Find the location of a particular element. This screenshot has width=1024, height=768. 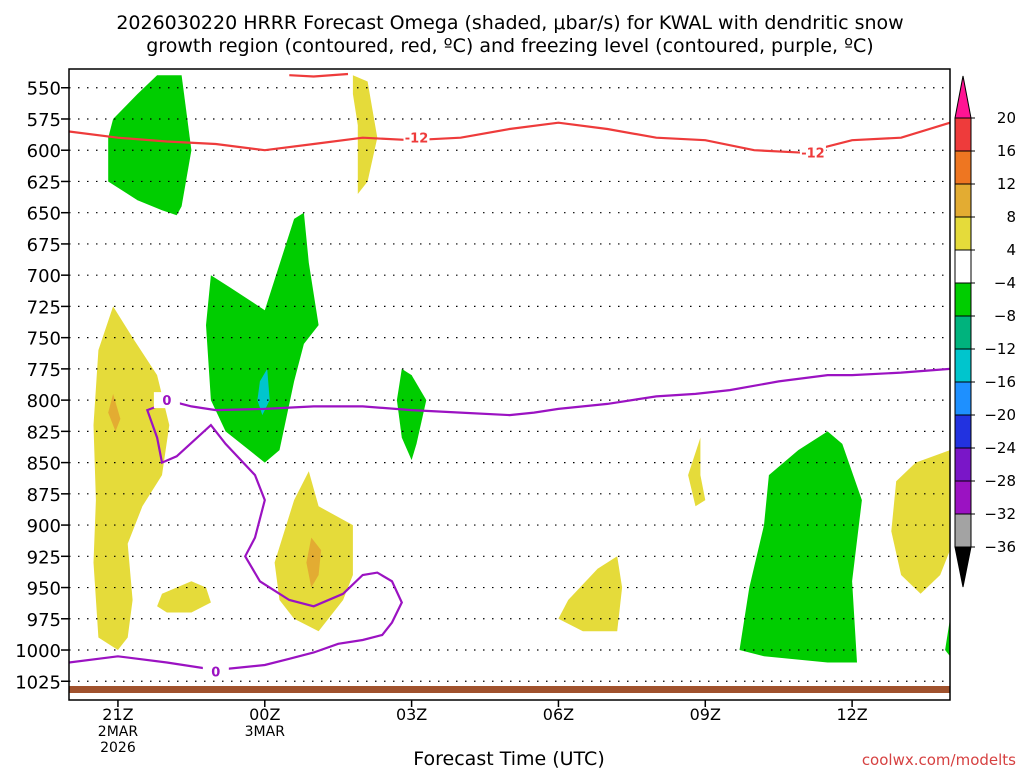

colorbar: 20 16 12 8 4 −4 −8 −12 −16 −20 −24 −28 −32 −36 is located at coordinates (985, 331).